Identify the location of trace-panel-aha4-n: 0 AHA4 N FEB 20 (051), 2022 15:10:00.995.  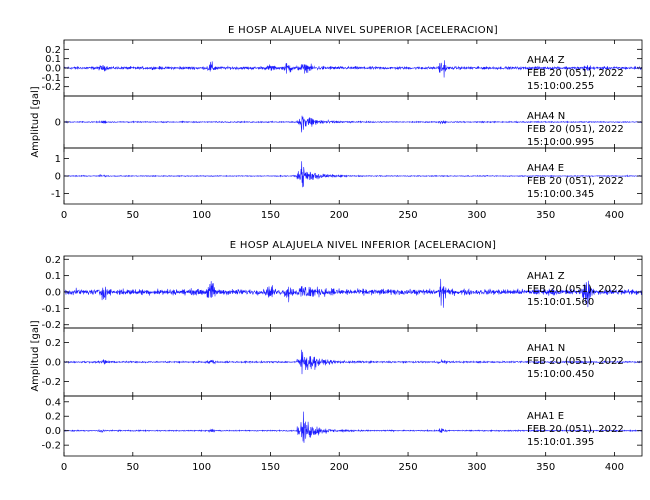
(349, 122).